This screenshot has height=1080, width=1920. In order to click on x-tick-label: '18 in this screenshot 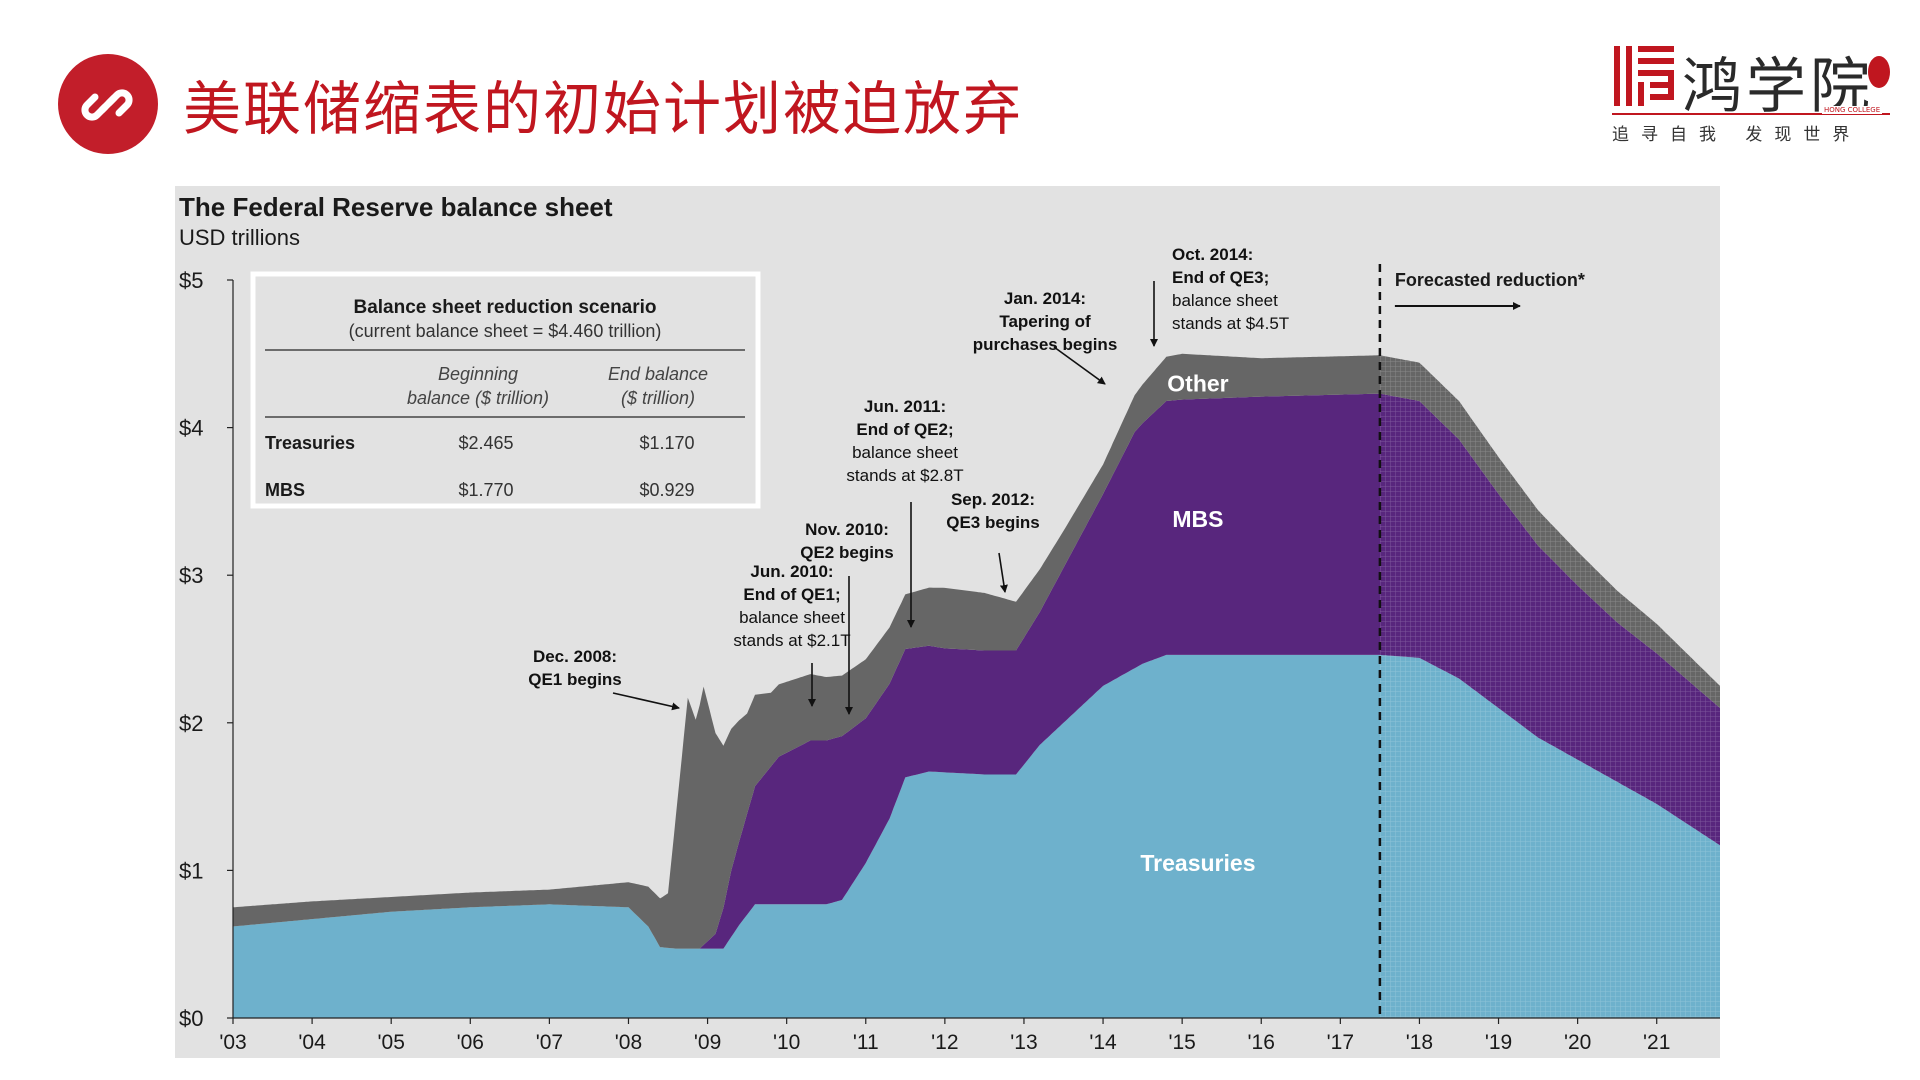, I will do `click(1419, 1042)`.